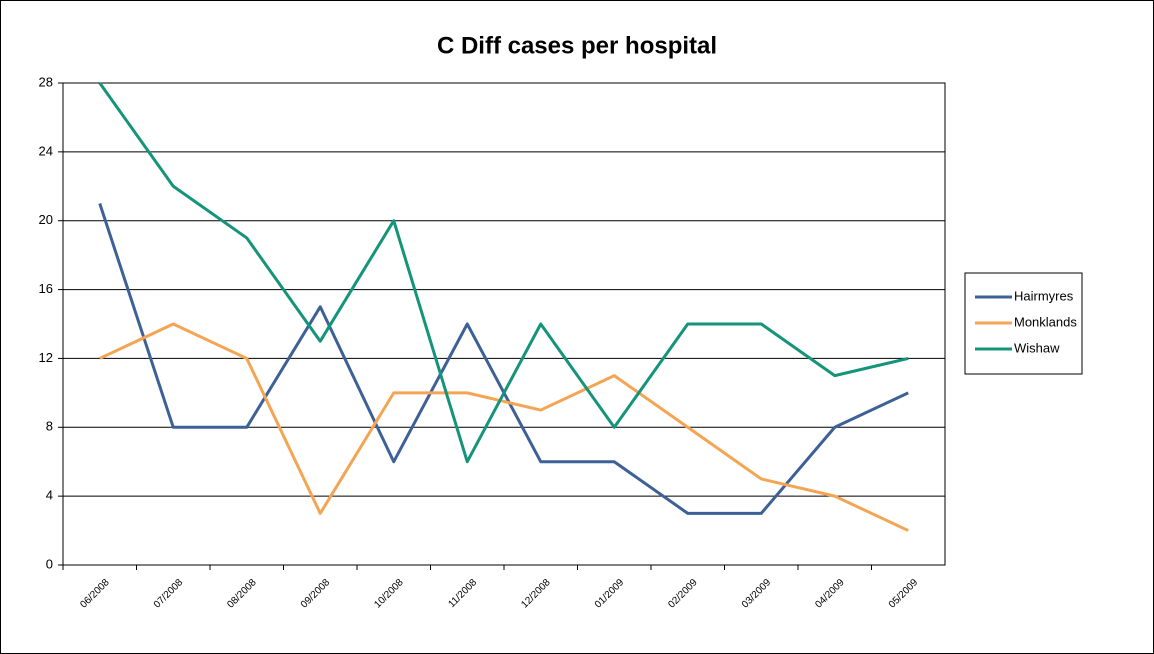 The height and width of the screenshot is (654, 1154). I want to click on y-tick-label: 16, so click(46, 288).